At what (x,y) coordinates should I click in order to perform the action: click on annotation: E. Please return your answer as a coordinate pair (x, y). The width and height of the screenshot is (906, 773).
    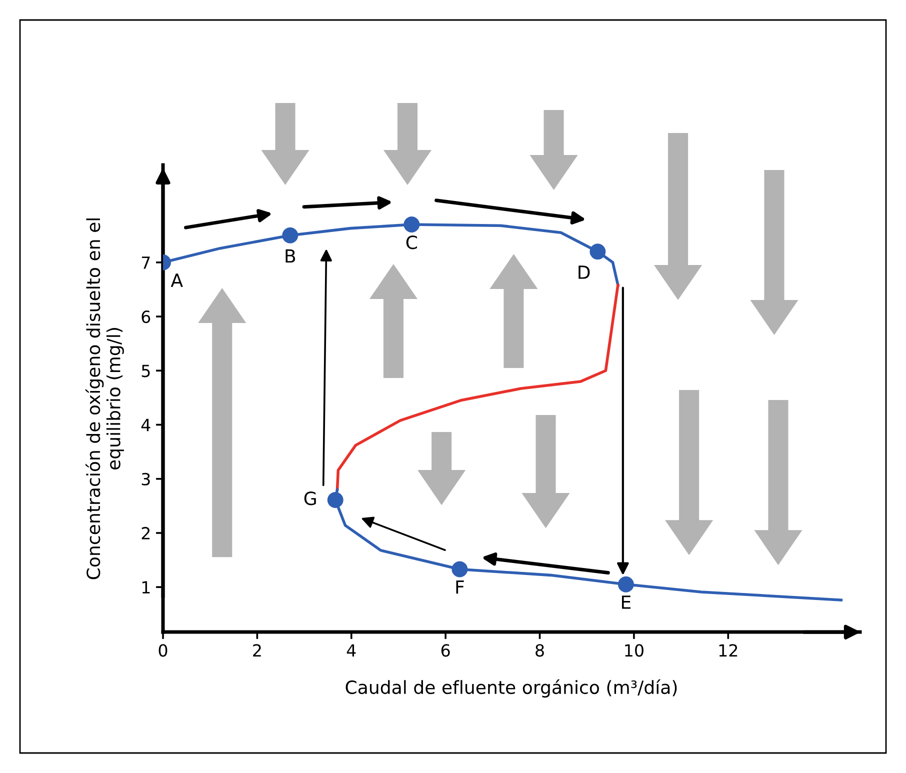
    Looking at the image, I should click on (626, 602).